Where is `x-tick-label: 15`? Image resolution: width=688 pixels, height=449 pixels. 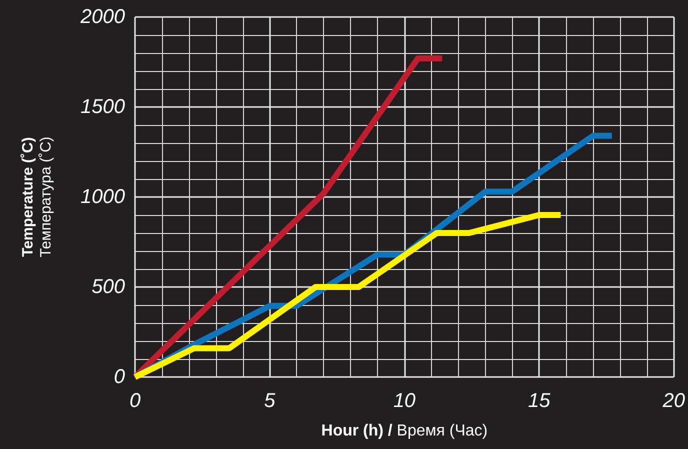 x-tick-label: 15 is located at coordinates (540, 401).